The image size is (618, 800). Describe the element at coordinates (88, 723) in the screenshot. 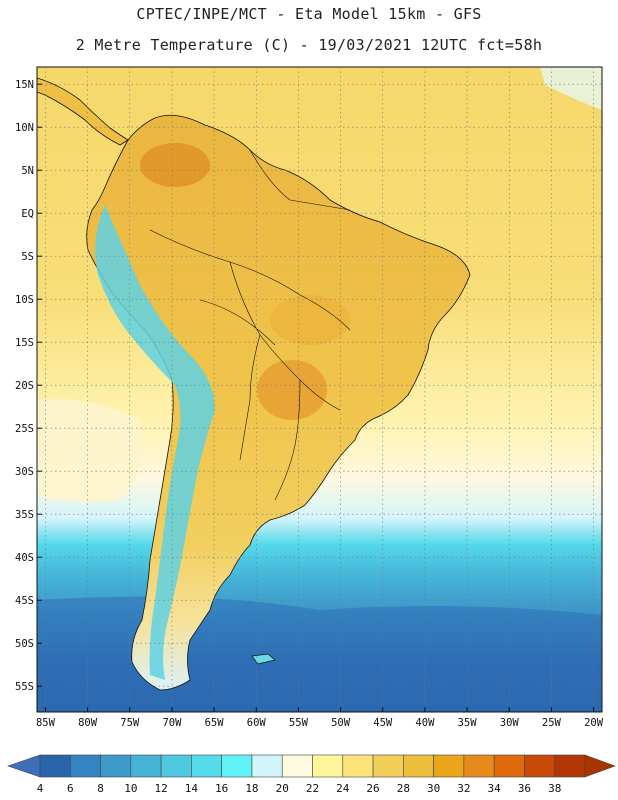

I see `lon-tick-label: 80W` at that location.